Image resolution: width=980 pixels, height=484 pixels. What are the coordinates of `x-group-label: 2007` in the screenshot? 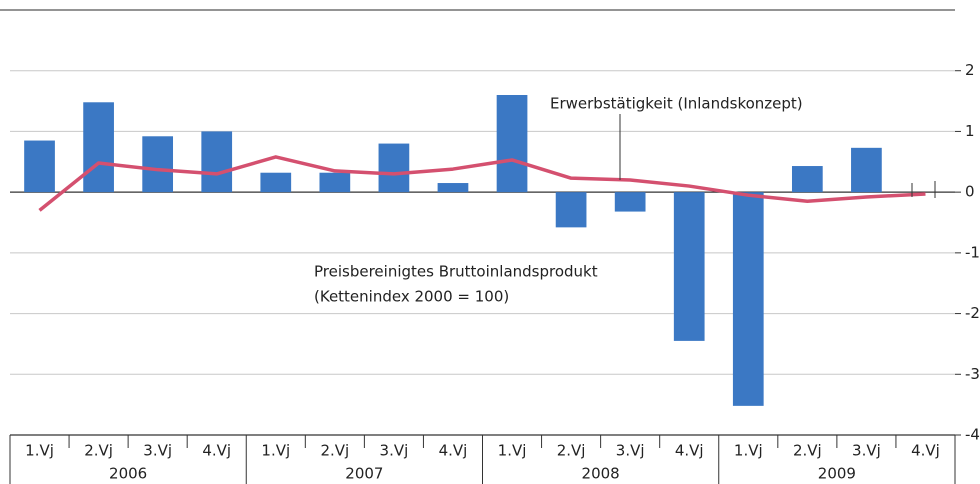 It's located at (364, 474).